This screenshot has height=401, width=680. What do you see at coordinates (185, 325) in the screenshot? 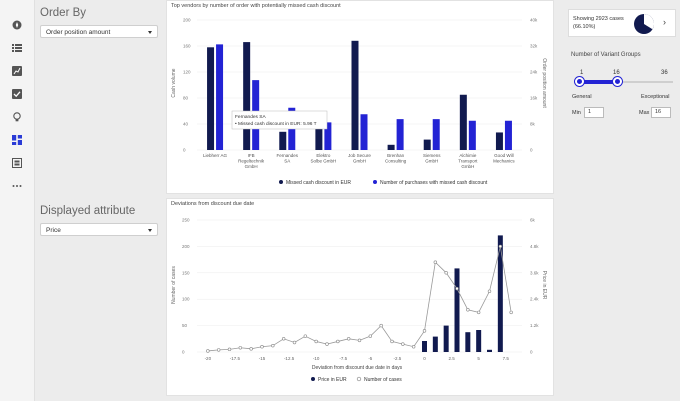
I see `deviation-left-tick: 50` at bounding box center [185, 325].